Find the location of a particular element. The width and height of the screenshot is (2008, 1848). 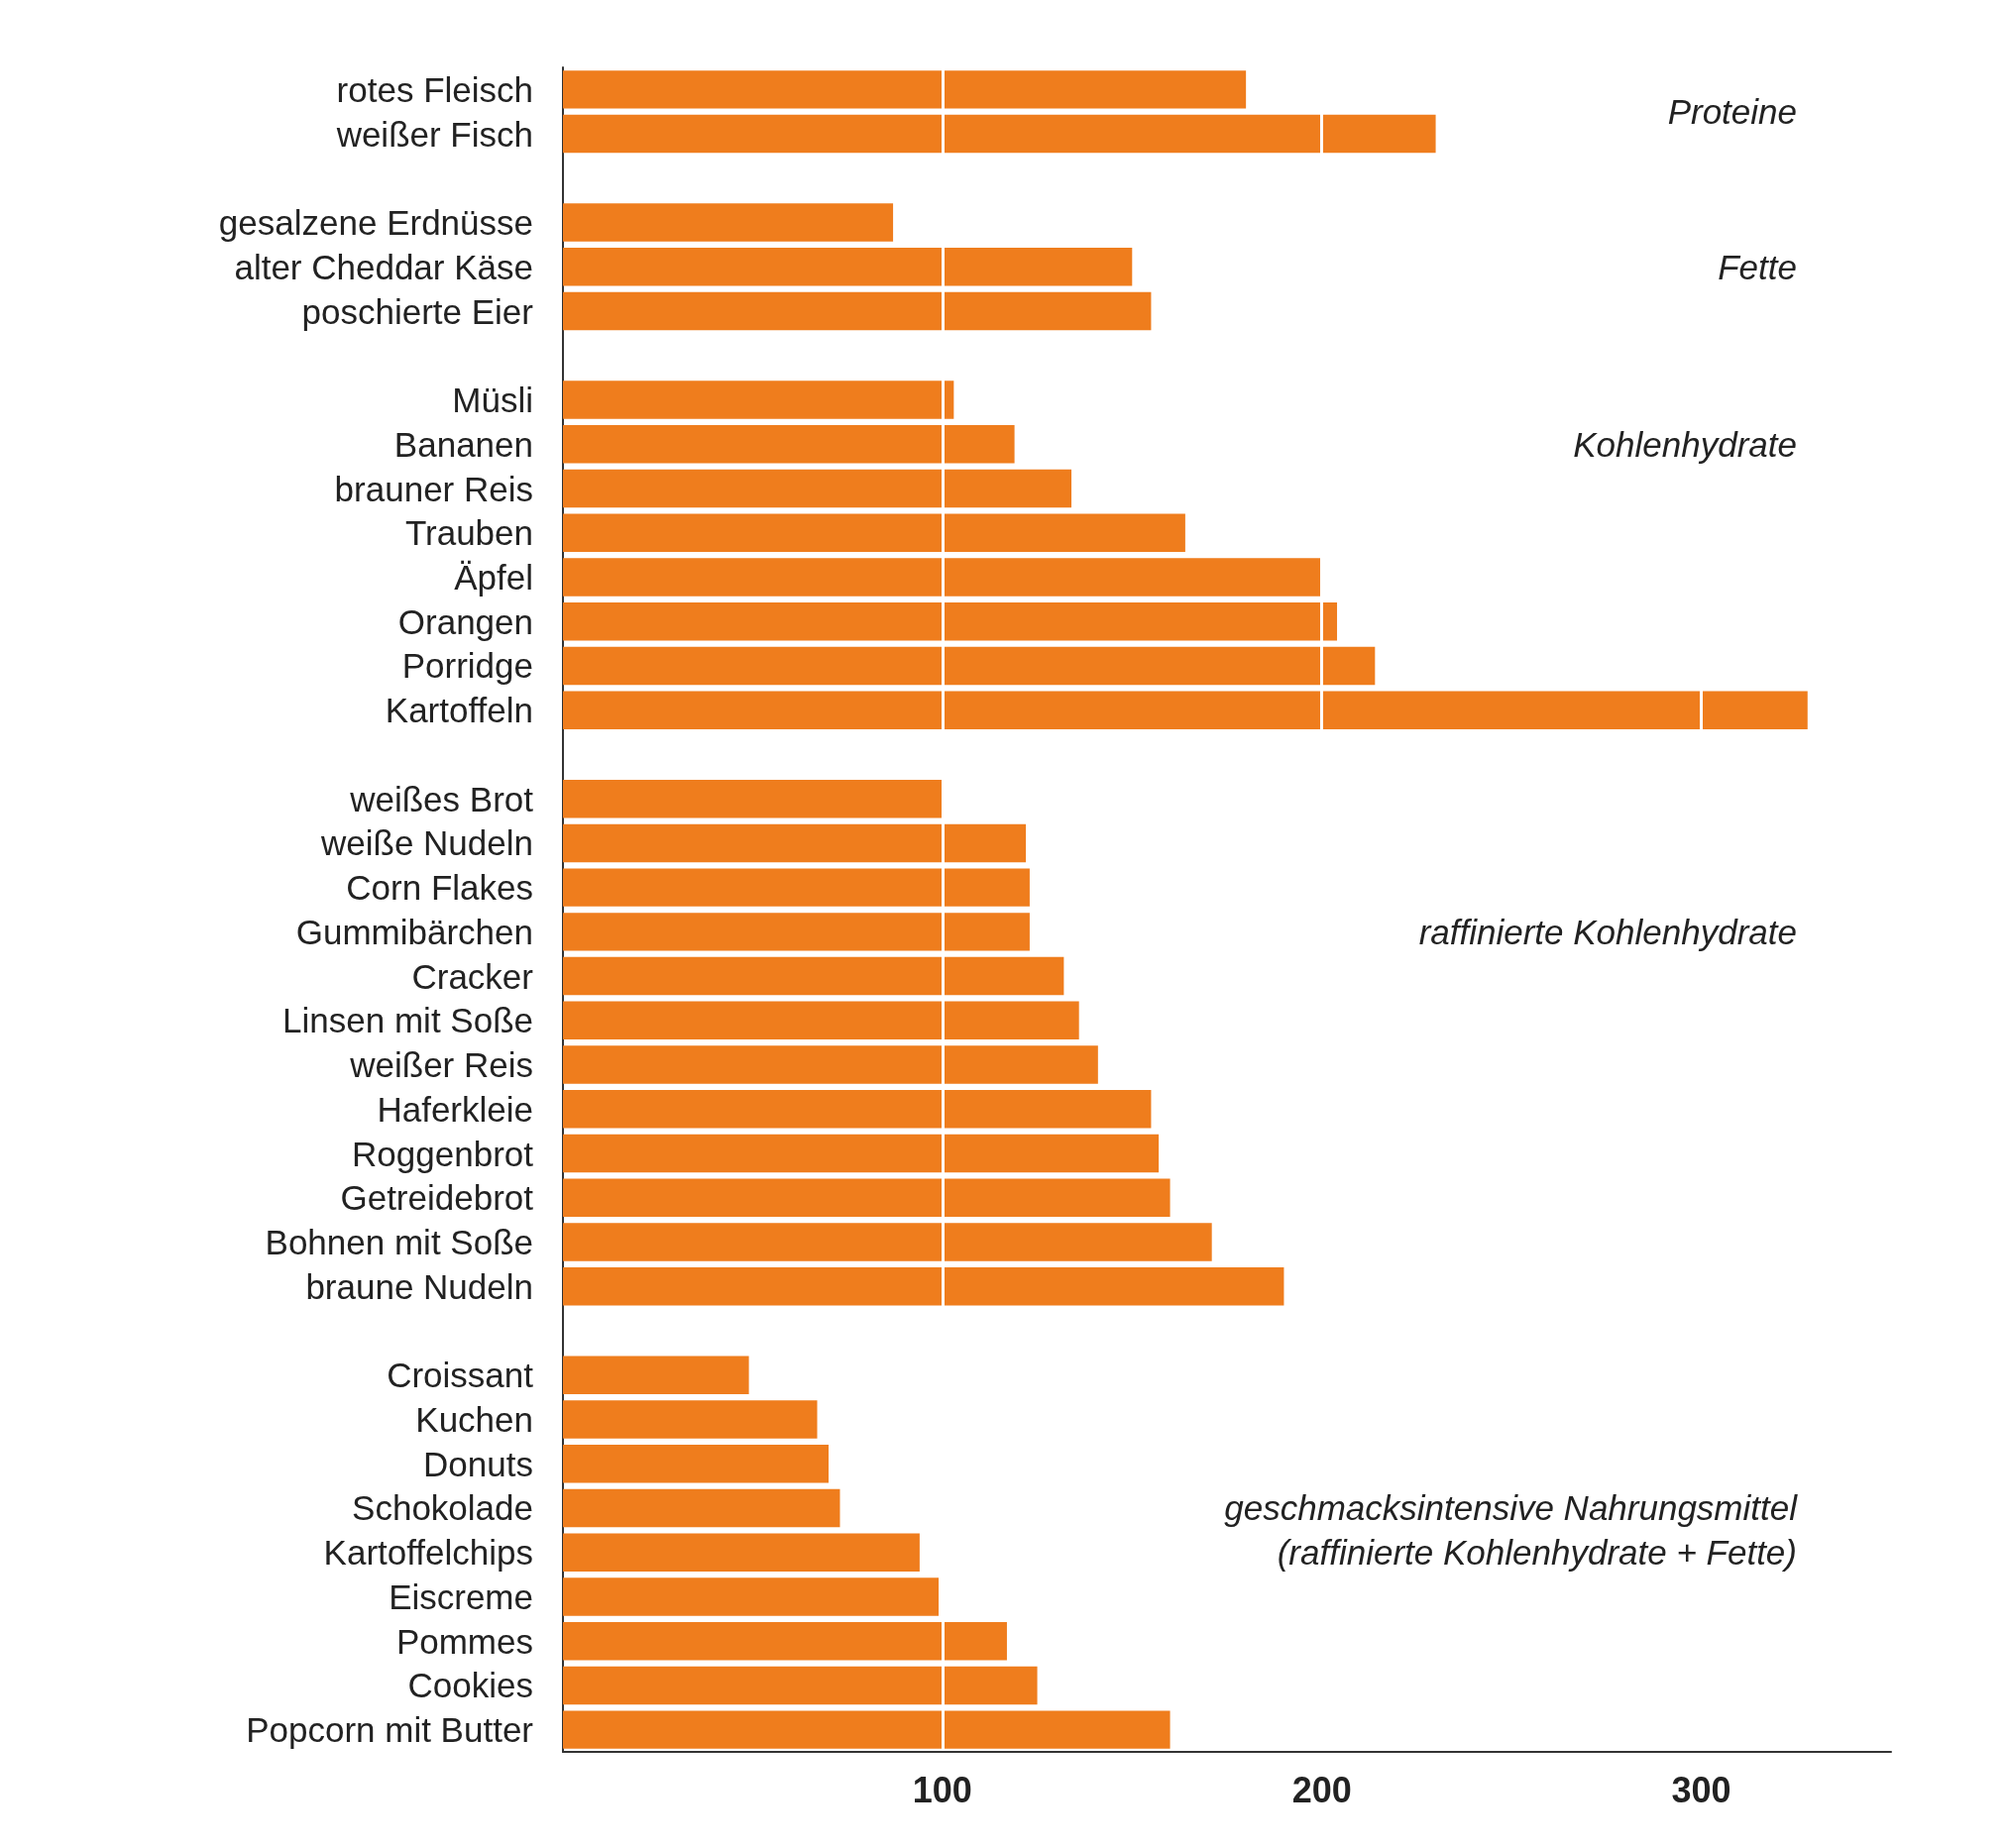

y-tick-label: Pommes is located at coordinates (464, 1641).